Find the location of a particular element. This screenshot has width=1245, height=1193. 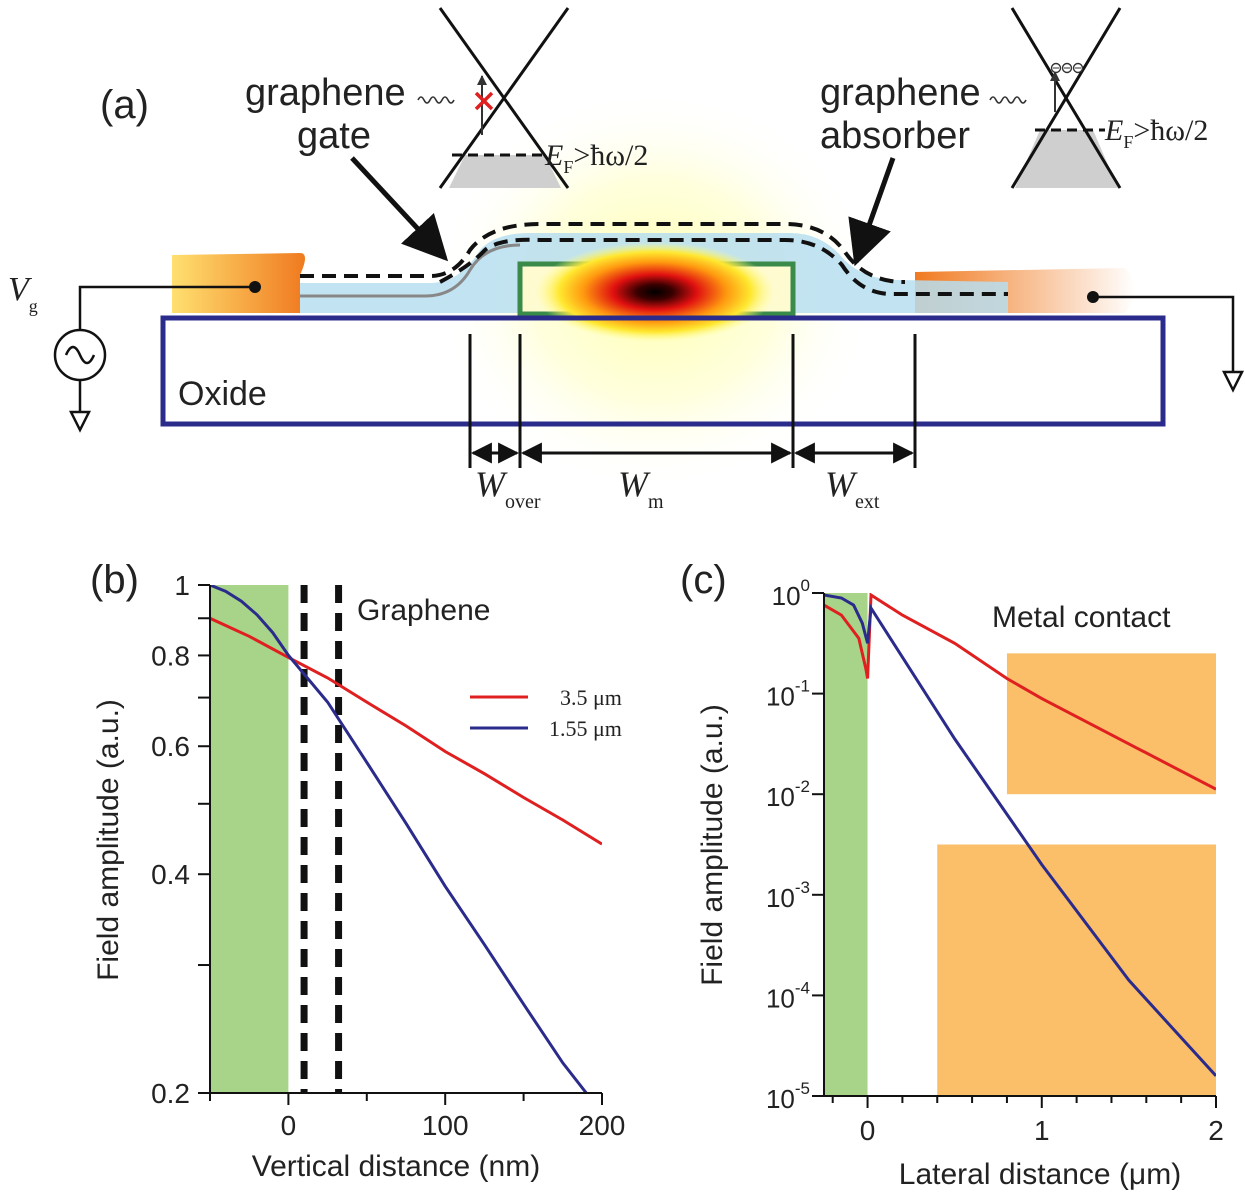

ground-circuit is located at coordinates (1166, 342).